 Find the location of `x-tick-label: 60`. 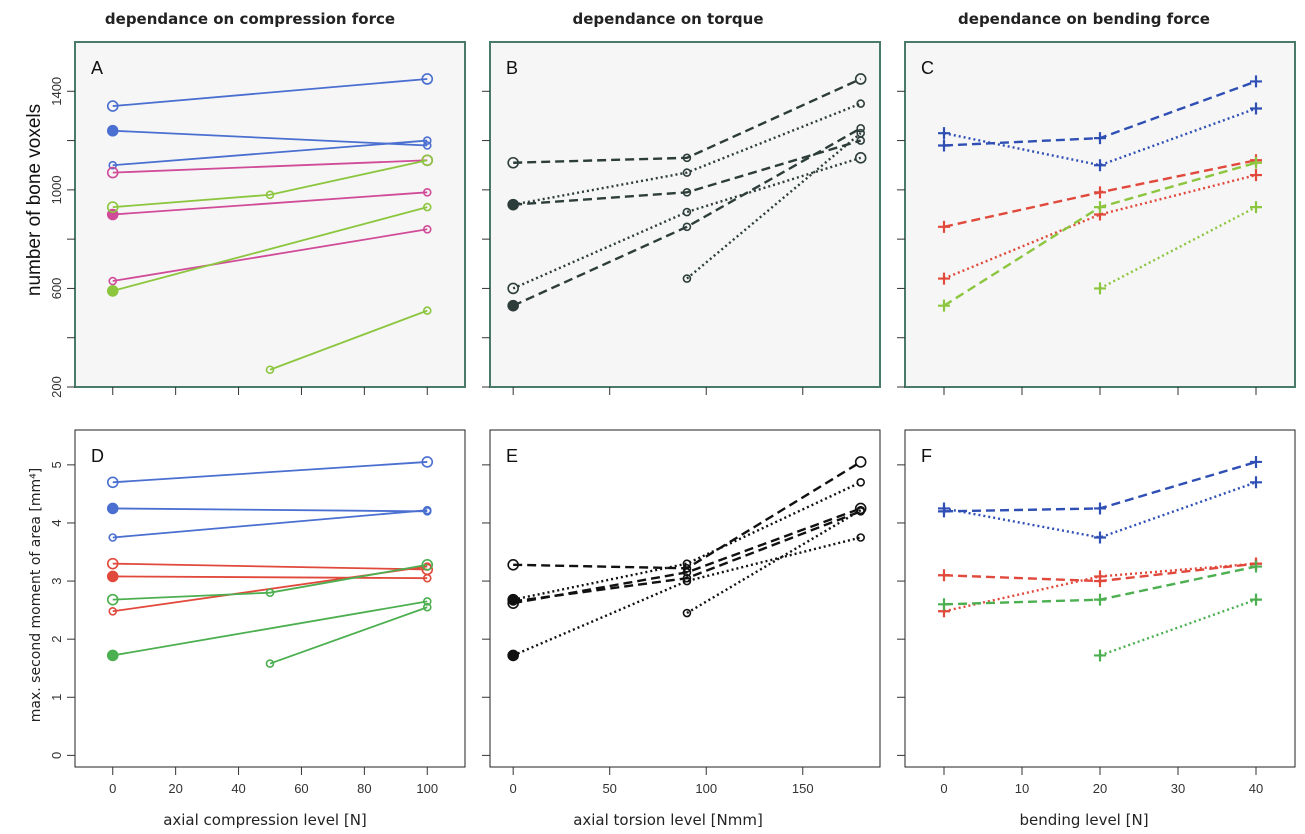

x-tick-label: 60 is located at coordinates (301, 788).